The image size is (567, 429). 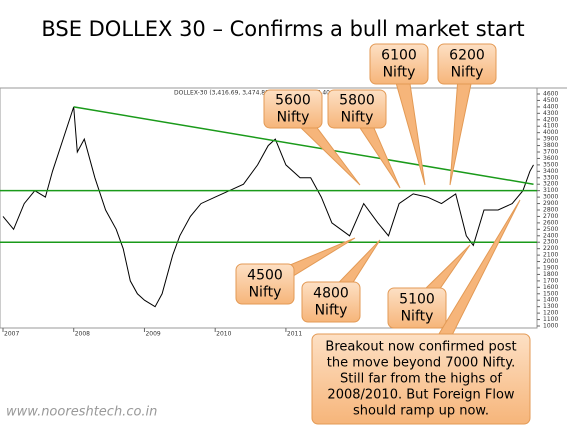 What do you see at coordinates (550, 313) in the screenshot?
I see `y-tick-label: 1200` at bounding box center [550, 313].